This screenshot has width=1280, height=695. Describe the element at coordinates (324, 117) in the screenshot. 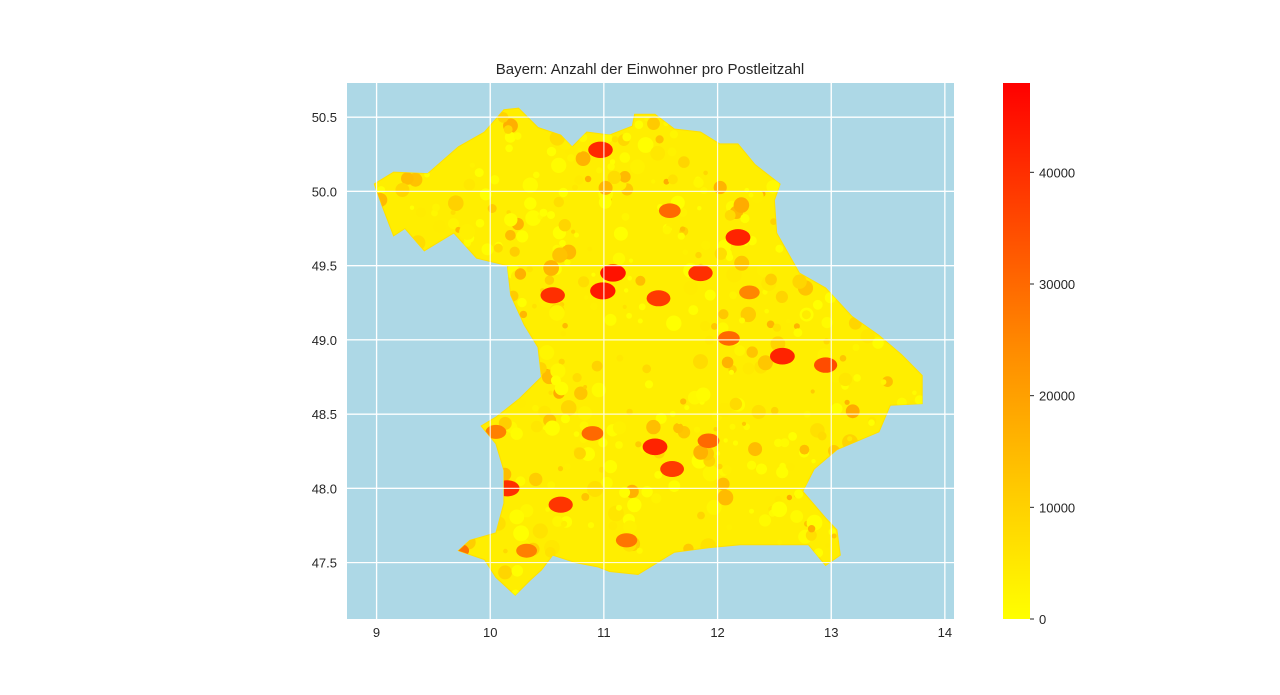

I see `y-tick-label: 50.5` at that location.